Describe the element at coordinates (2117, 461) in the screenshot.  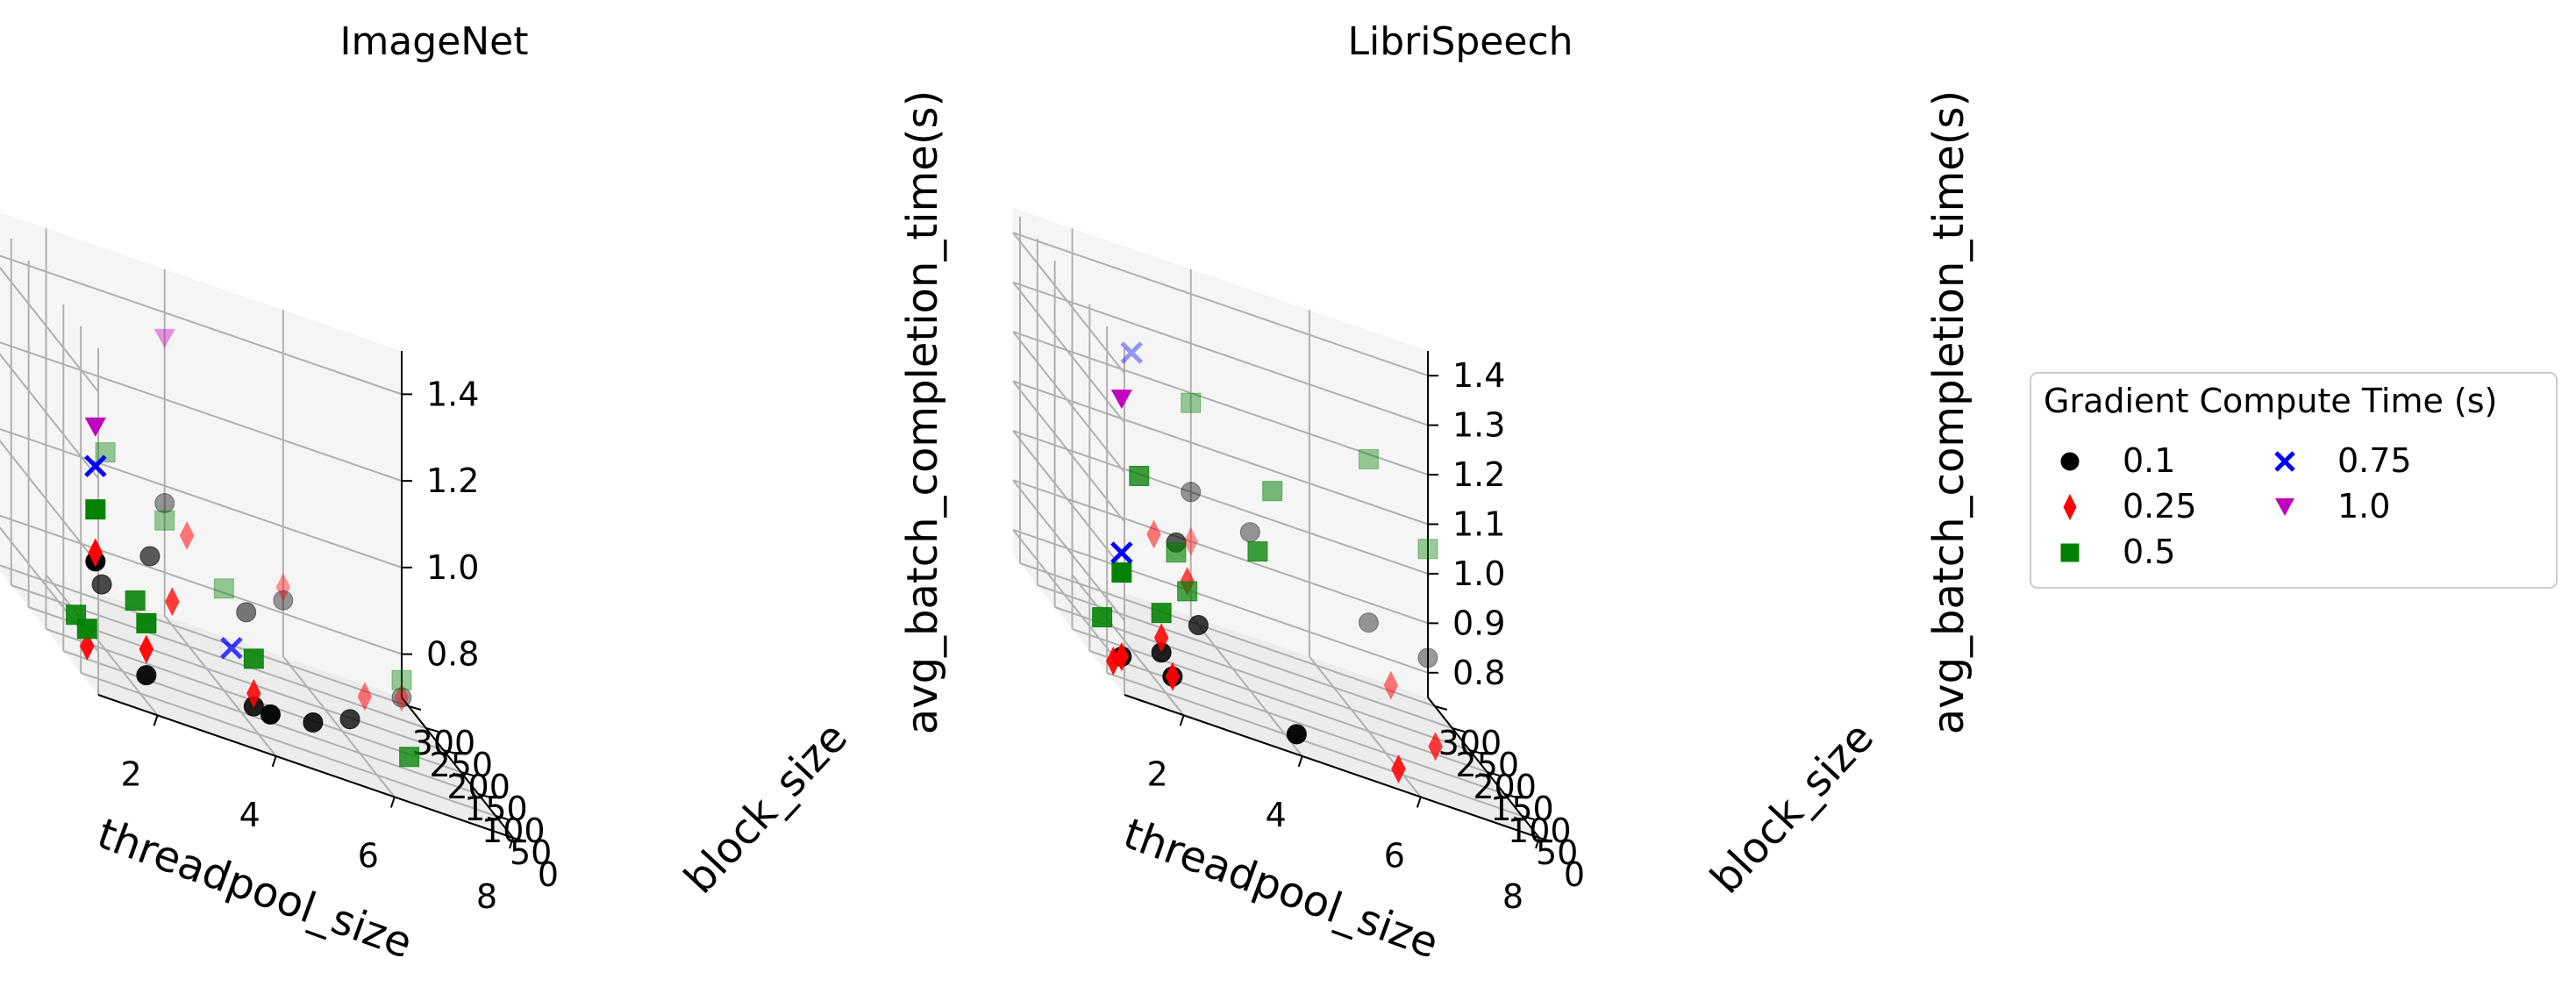
I see `legend-entry: 0.1` at that location.